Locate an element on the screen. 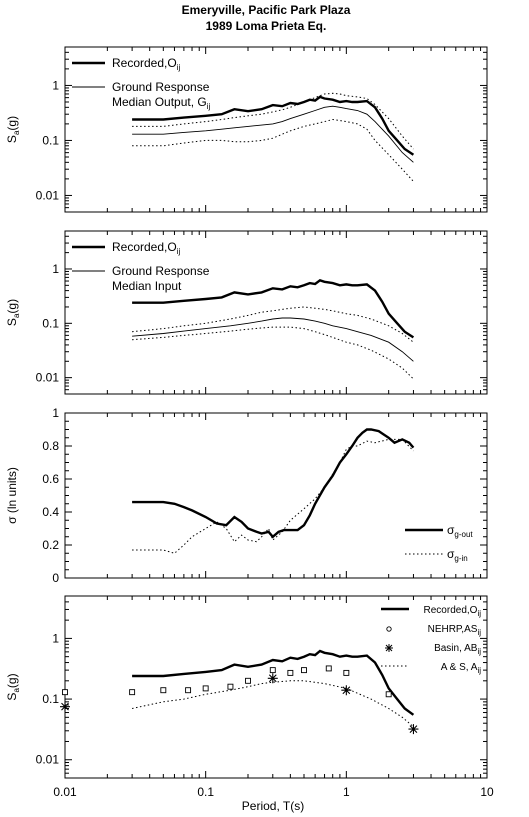  legend-item: NEHRP,ASij is located at coordinates (434, 630).